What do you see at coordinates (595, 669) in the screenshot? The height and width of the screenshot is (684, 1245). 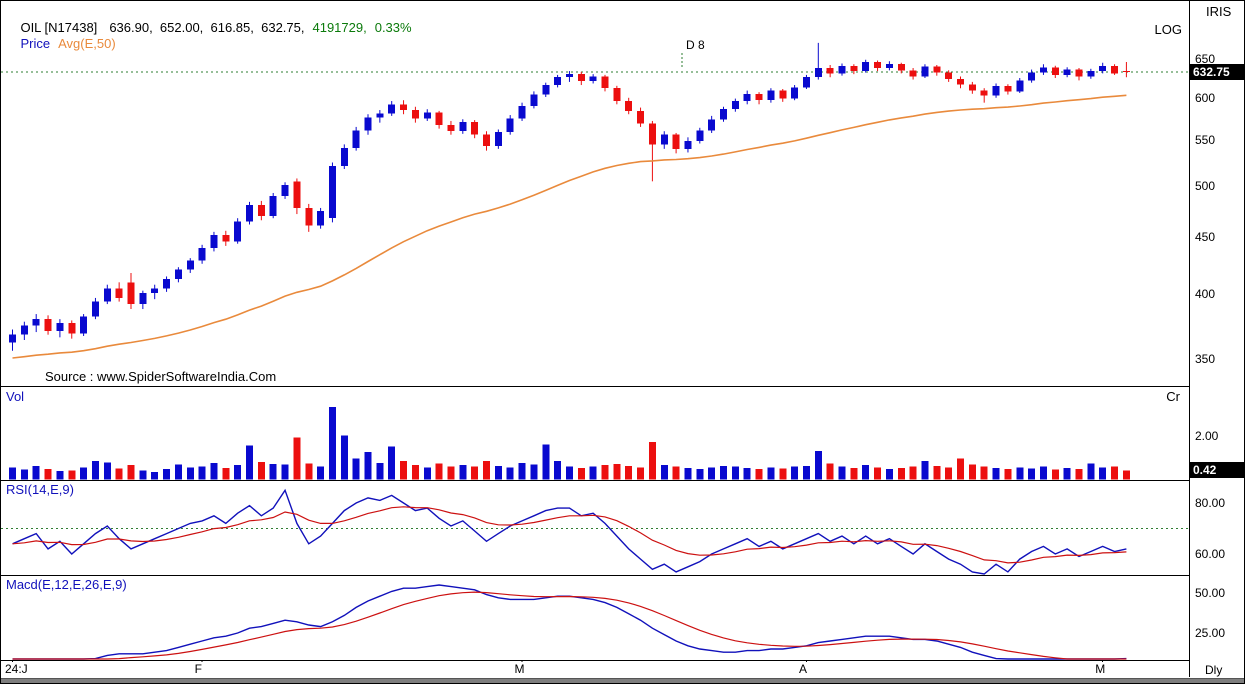 I see `time-axis: 24:J F M A M` at bounding box center [595, 669].